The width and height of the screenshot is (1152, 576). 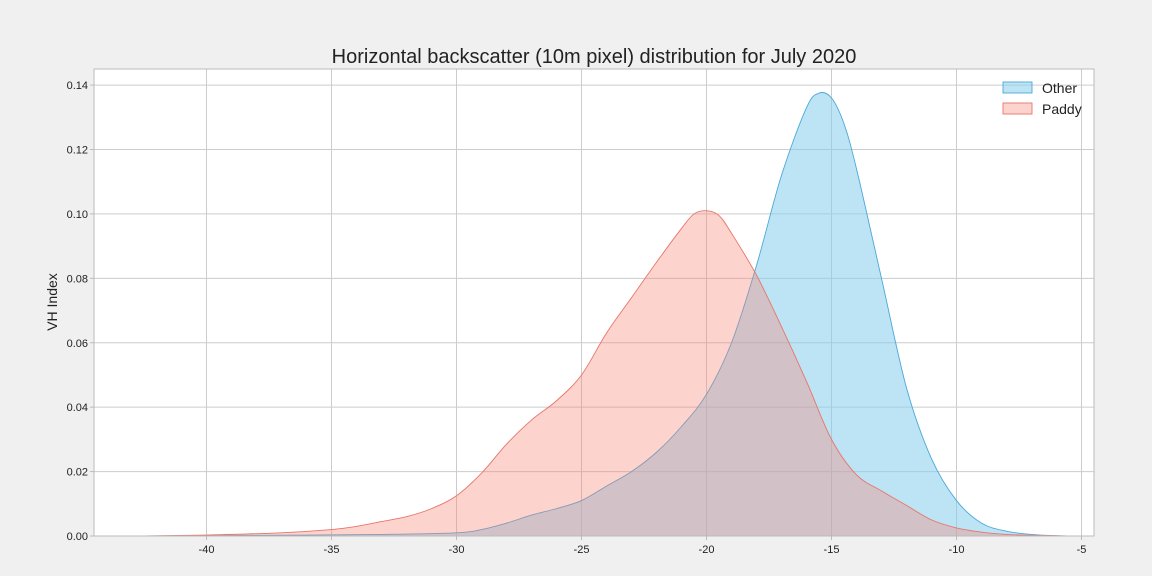 What do you see at coordinates (957, 550) in the screenshot?
I see `x-tick-label: -10` at bounding box center [957, 550].